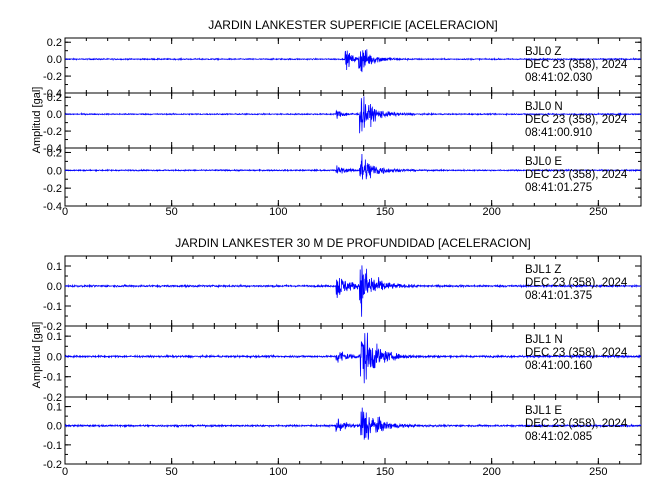 The width and height of the screenshot is (650, 500). I want to click on trace-time-label: 08:41:02.030, so click(558, 78).